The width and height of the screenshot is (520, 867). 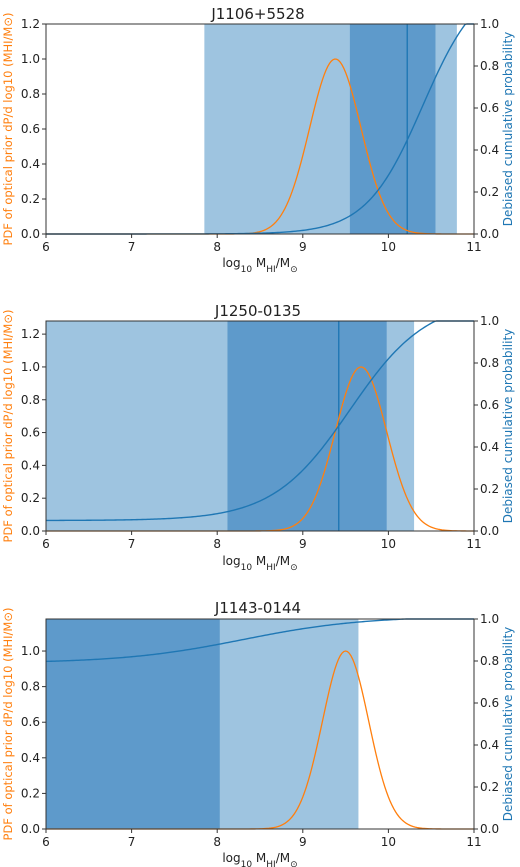 I want to click on panel-title: J1106+5528, so click(x=257, y=14).